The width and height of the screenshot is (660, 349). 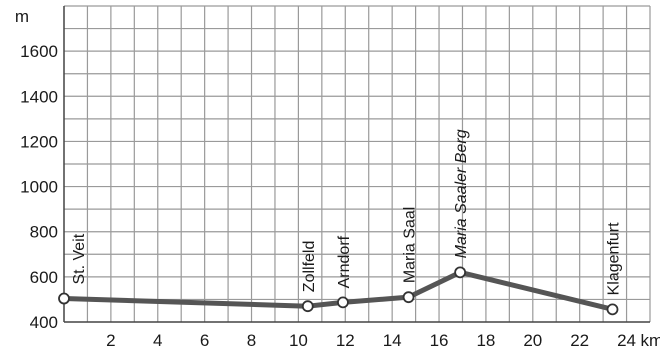 I want to click on y-tick-label: 1000, so click(x=39, y=187).